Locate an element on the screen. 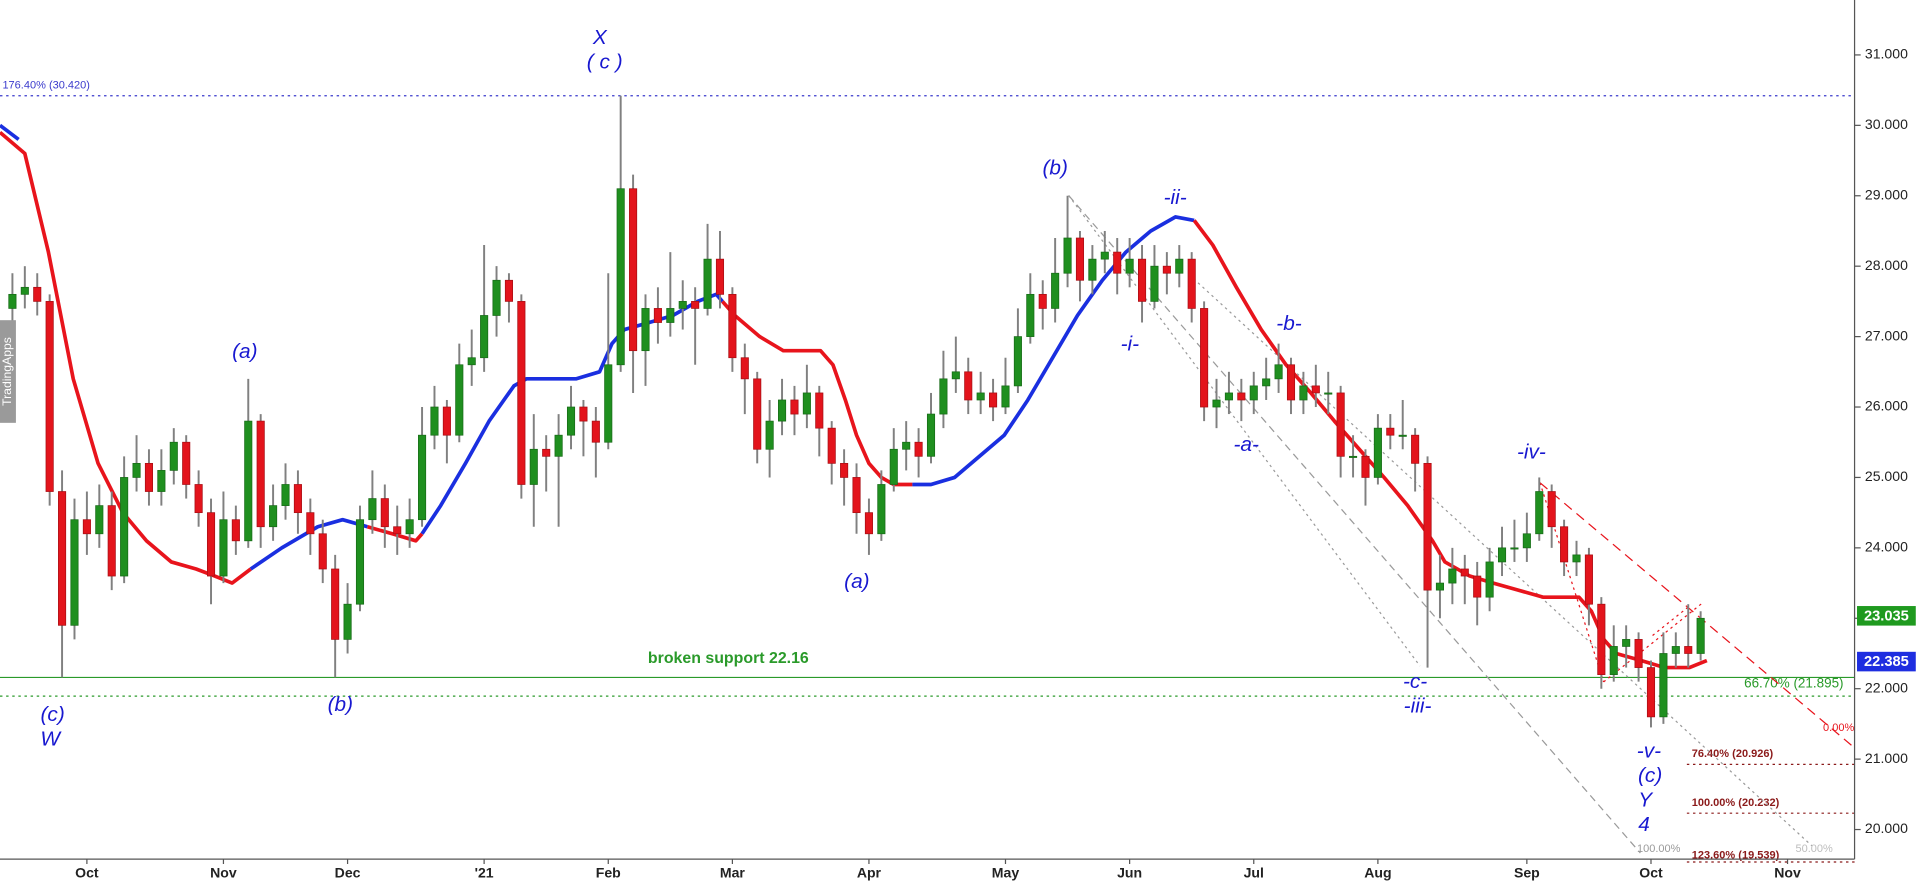  wave-label: (b) is located at coordinates (1054, 168).